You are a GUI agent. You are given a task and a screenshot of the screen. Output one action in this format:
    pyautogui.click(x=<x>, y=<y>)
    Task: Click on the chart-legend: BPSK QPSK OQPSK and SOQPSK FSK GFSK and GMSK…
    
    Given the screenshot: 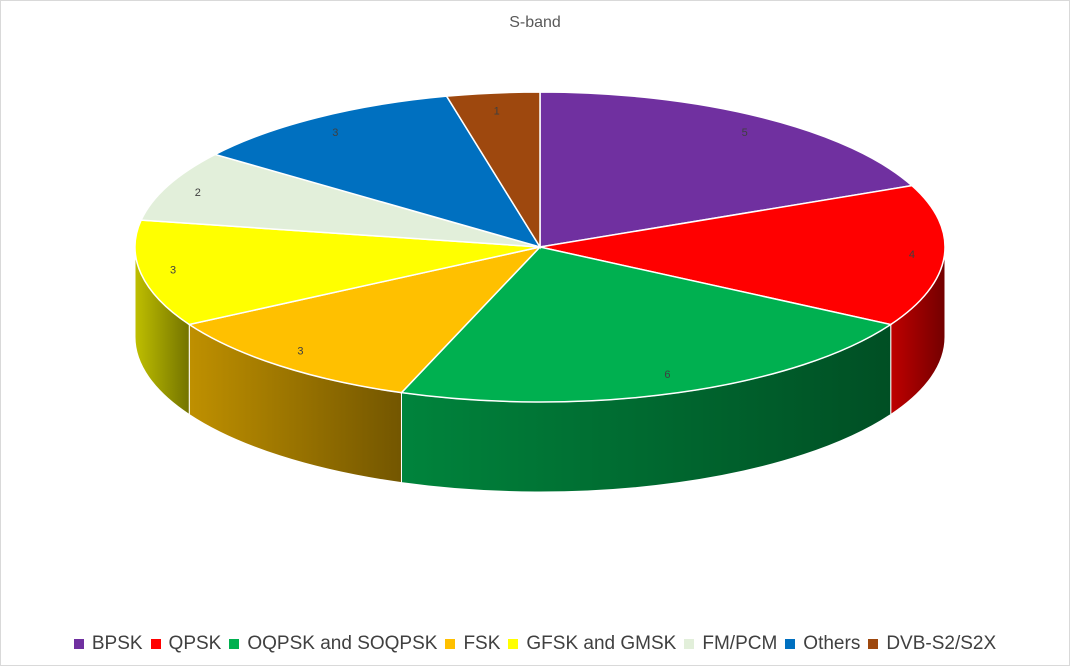 What is the action you would take?
    pyautogui.click(x=535, y=644)
    